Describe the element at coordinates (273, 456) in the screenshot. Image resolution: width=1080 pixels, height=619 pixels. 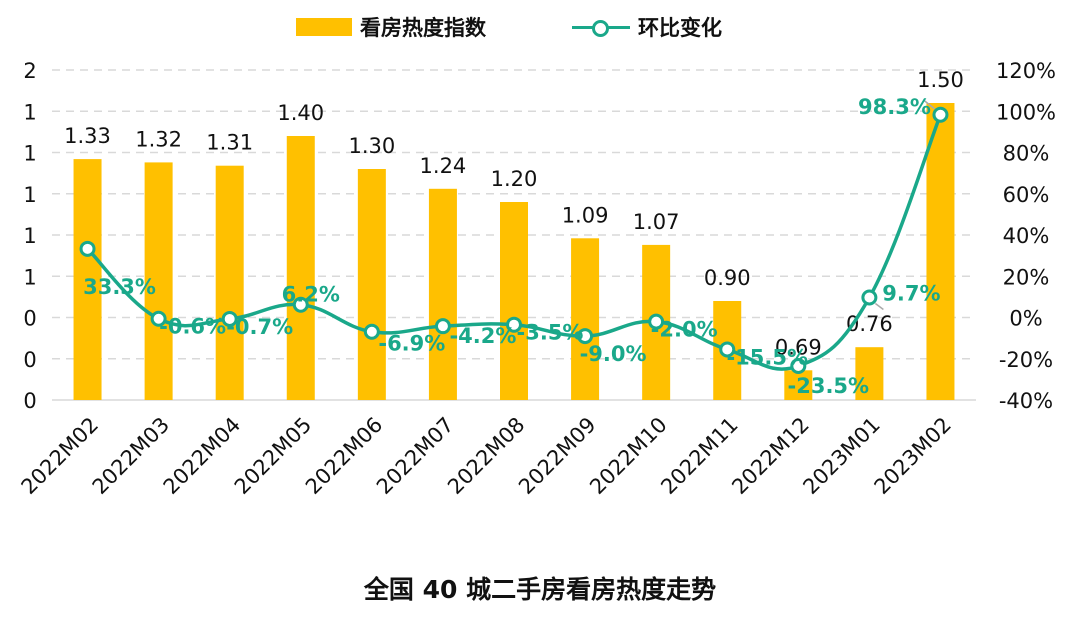
I see `category-label: 2022M05` at that location.